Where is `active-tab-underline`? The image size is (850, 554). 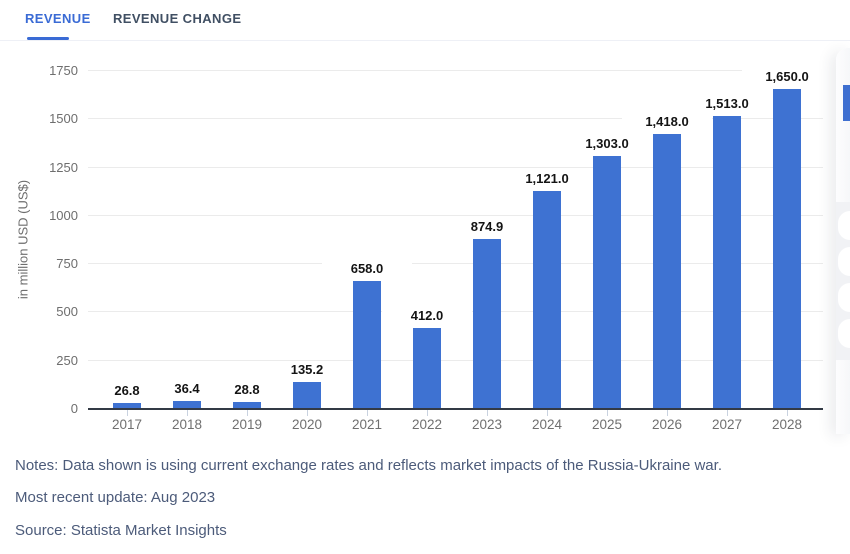
active-tab-underline is located at coordinates (48, 38).